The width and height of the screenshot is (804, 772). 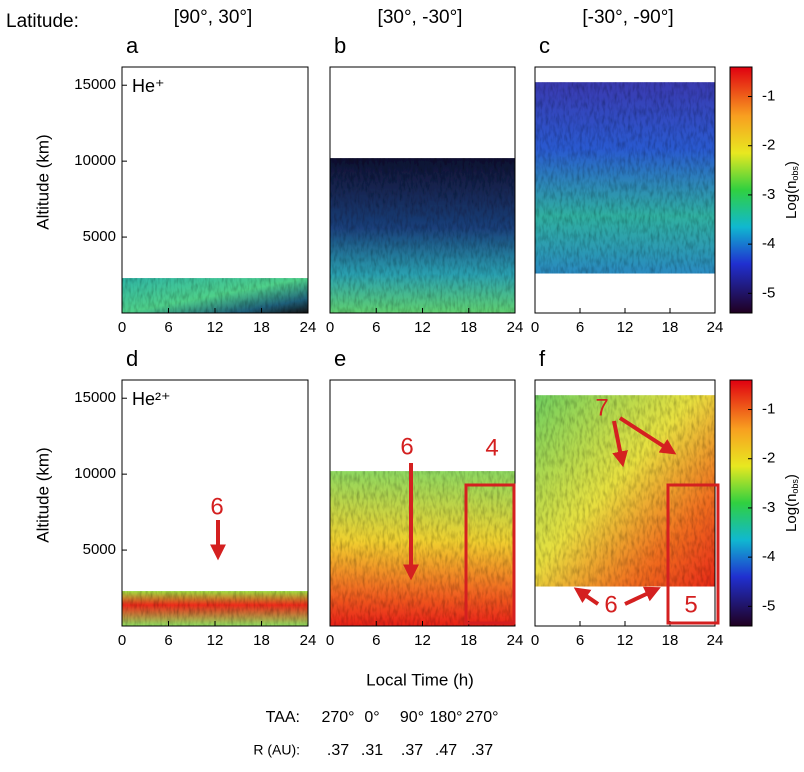 I want to click on taa-value: 90°, so click(x=412, y=717).